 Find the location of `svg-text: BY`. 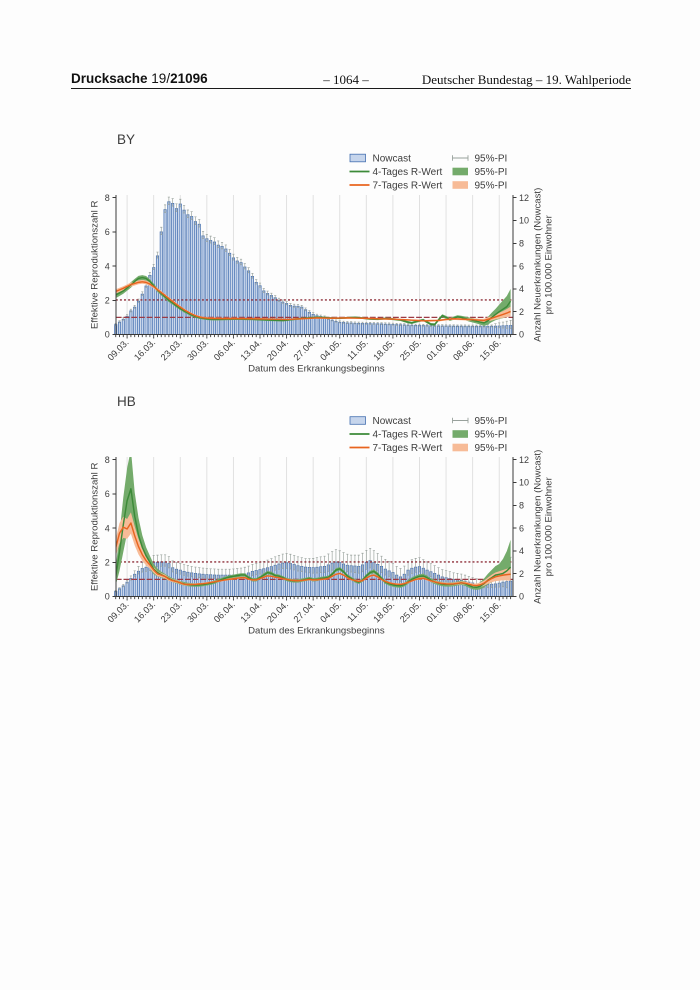

svg-text: BY is located at coordinates (126, 139).